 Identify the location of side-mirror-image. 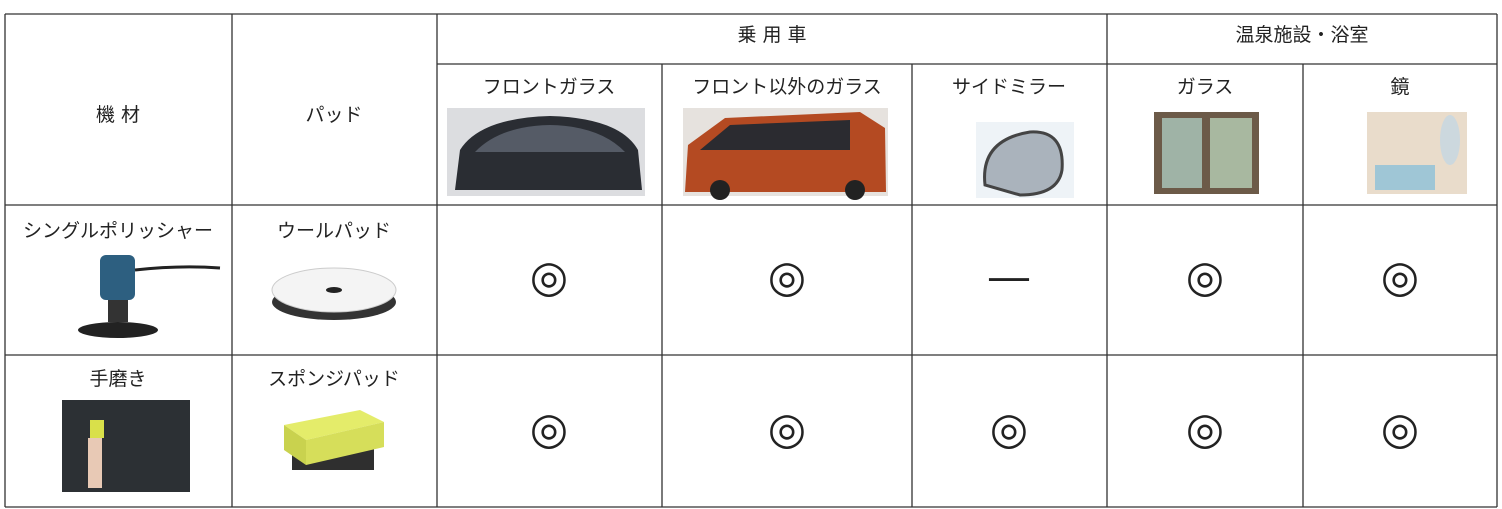
(1025, 160).